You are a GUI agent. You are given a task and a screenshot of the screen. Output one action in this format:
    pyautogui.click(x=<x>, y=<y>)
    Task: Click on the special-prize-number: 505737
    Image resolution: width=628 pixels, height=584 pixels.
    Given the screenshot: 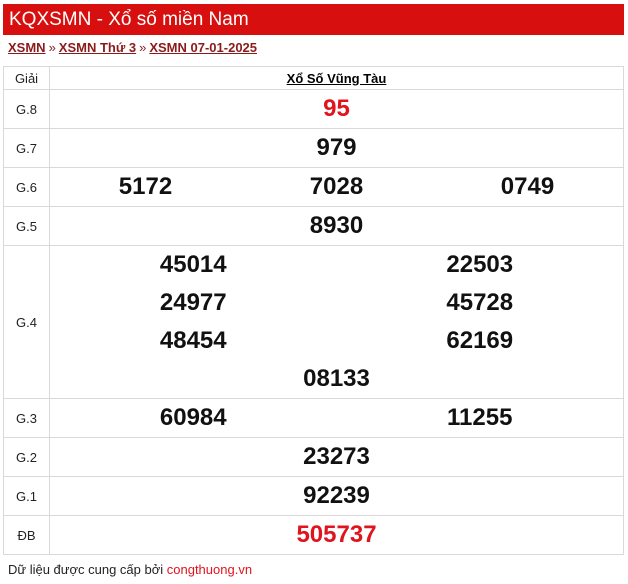 What is the action you would take?
    pyautogui.click(x=336, y=534)
    